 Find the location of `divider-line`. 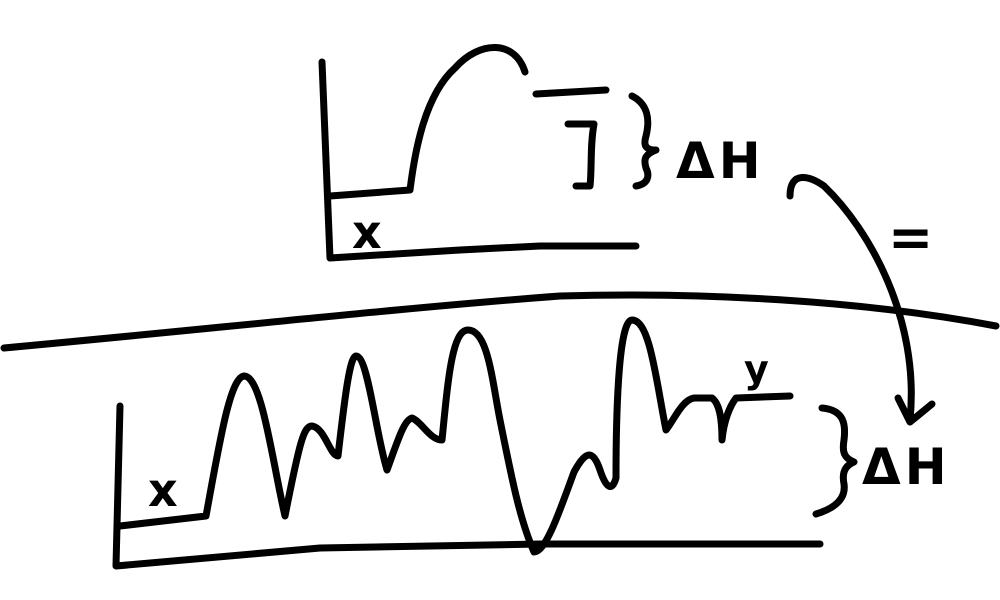

divider-line is located at coordinates (500, 321).